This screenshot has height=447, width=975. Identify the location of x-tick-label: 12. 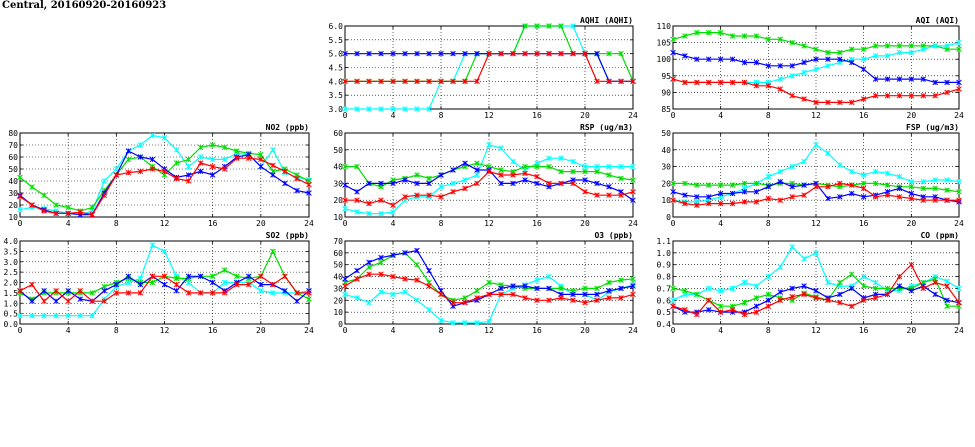
(816, 115).